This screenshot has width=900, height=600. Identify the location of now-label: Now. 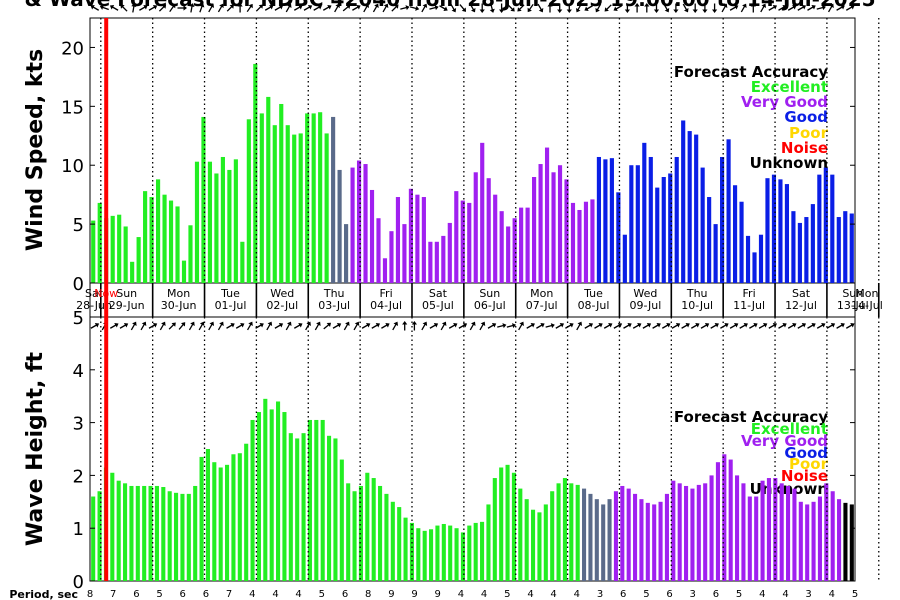
(106, 293).